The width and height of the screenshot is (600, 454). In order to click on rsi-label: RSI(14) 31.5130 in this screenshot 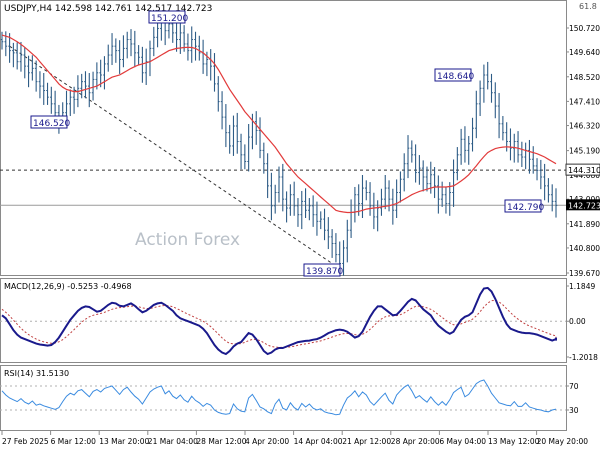, I will do `click(36, 373)`.